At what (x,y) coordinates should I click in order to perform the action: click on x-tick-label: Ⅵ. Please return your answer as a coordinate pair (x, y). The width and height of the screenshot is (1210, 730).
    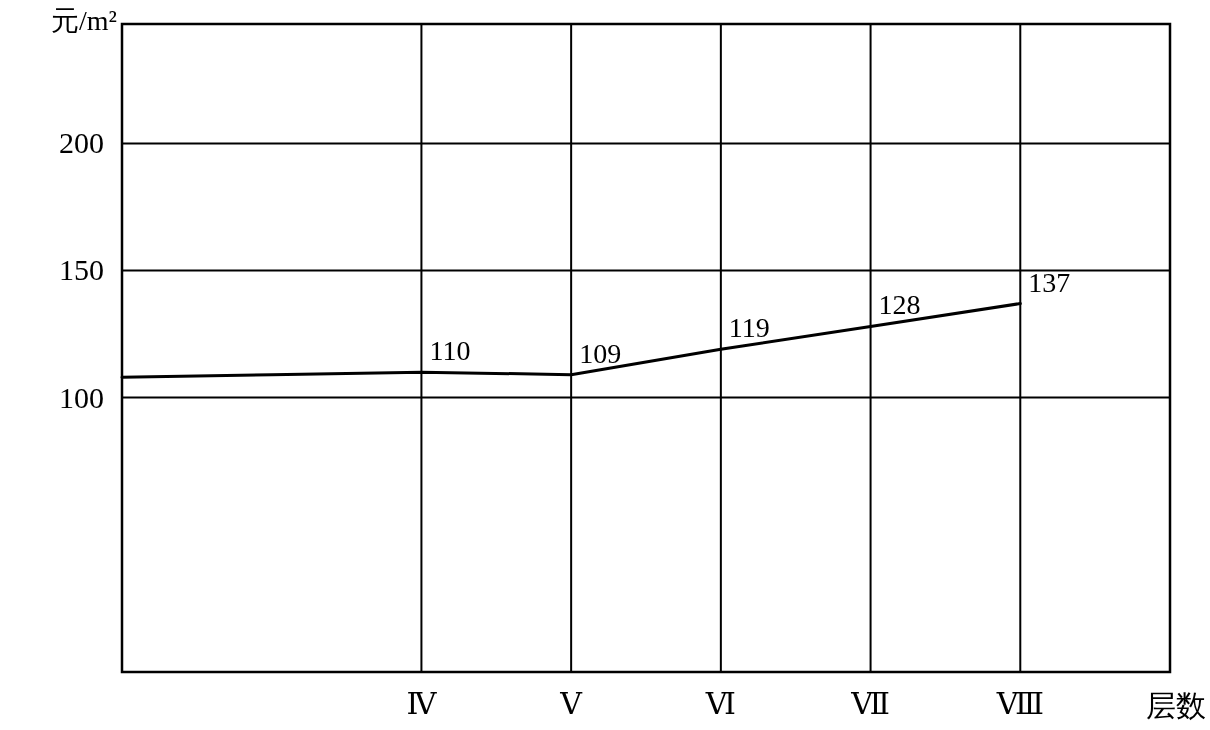
    Looking at the image, I should click on (720, 703).